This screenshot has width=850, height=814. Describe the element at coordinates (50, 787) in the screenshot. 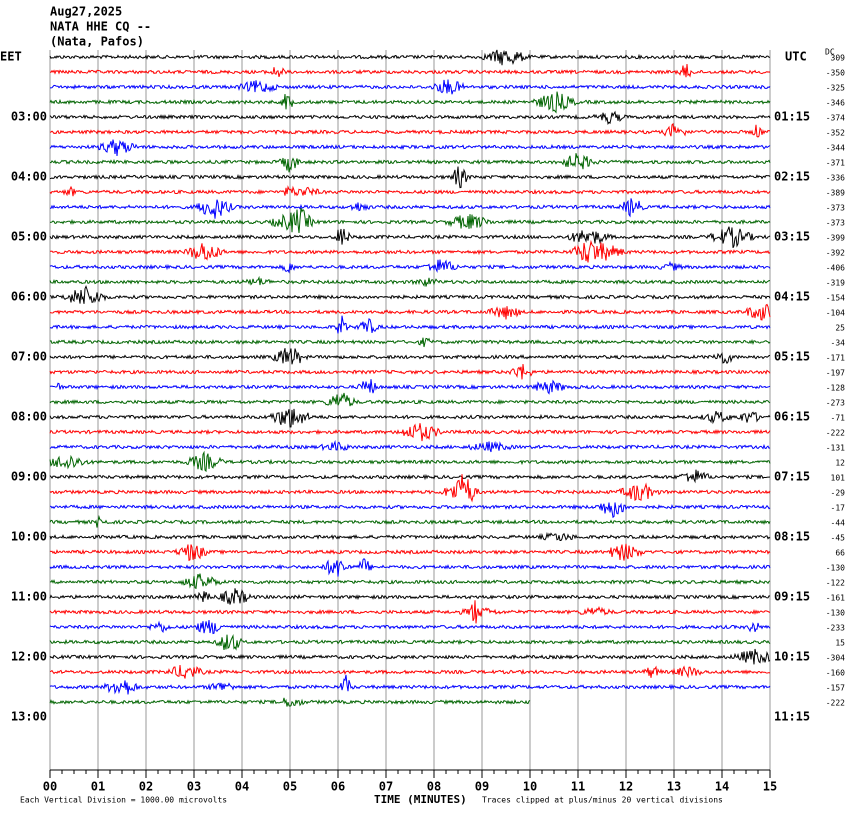

I see `x-tick-label: 00` at that location.